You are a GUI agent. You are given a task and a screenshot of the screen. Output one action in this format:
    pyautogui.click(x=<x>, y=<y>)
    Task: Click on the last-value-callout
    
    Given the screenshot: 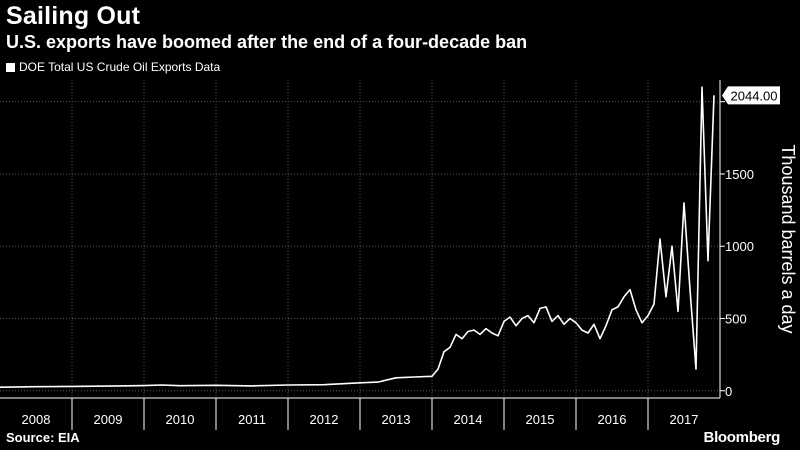 What is the action you would take?
    pyautogui.click(x=751, y=95)
    